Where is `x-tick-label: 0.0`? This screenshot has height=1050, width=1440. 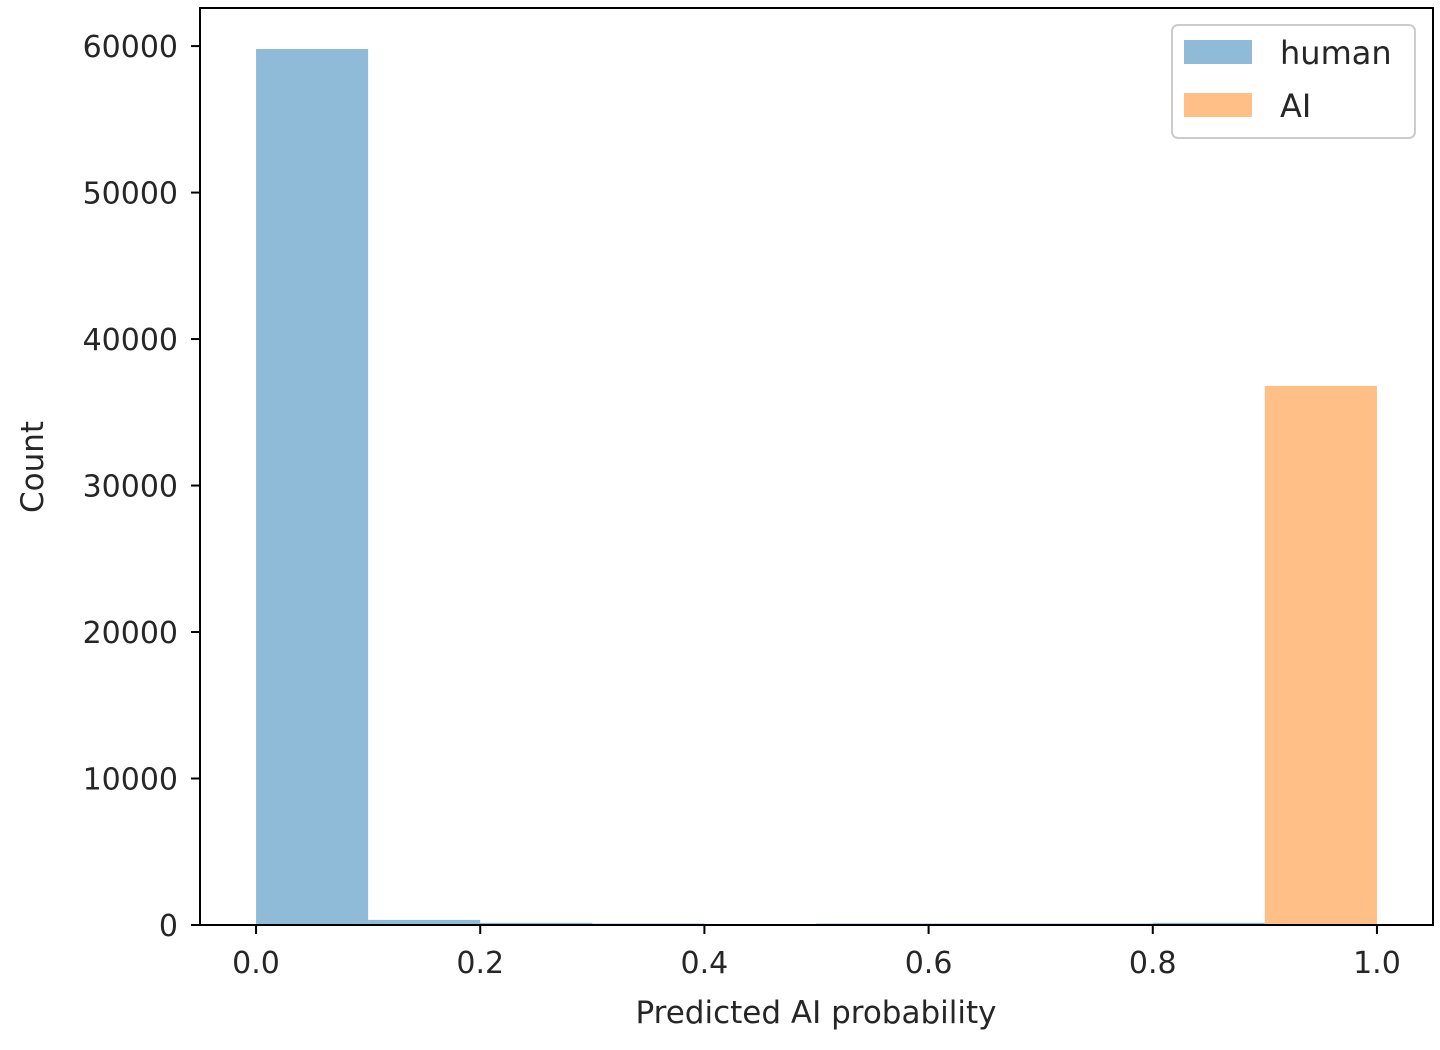 x-tick-label: 0.0 is located at coordinates (256, 963).